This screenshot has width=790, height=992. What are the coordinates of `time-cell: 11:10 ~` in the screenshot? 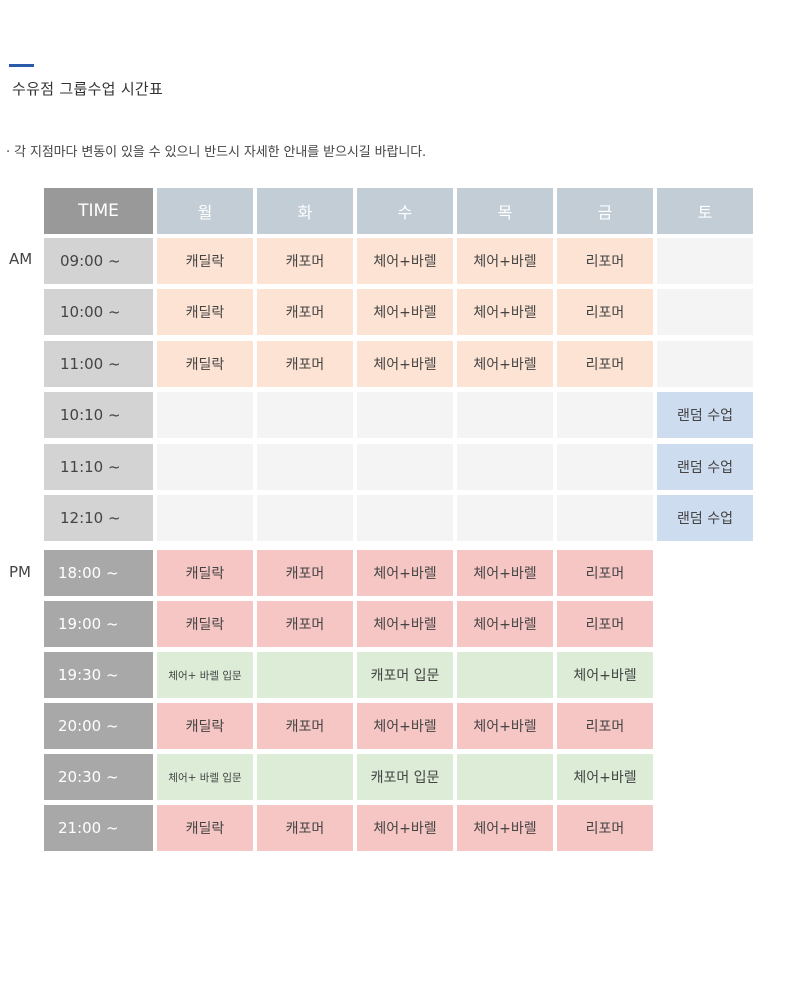 It's located at (98, 466).